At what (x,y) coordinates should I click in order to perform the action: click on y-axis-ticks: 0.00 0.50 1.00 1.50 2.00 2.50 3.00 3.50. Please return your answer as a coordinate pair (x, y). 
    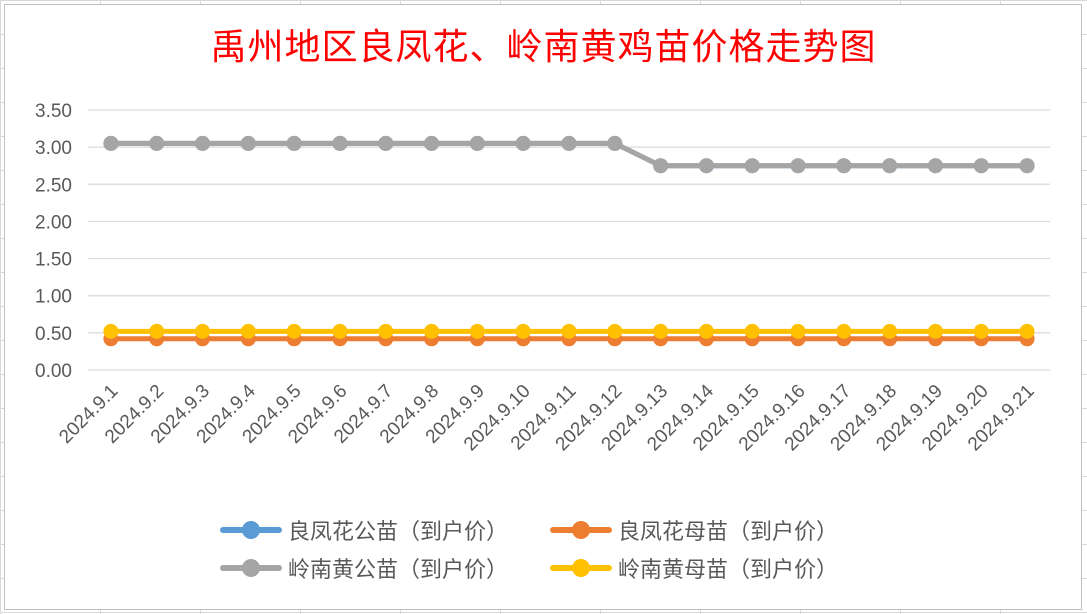
    Looking at the image, I should click on (53, 241).